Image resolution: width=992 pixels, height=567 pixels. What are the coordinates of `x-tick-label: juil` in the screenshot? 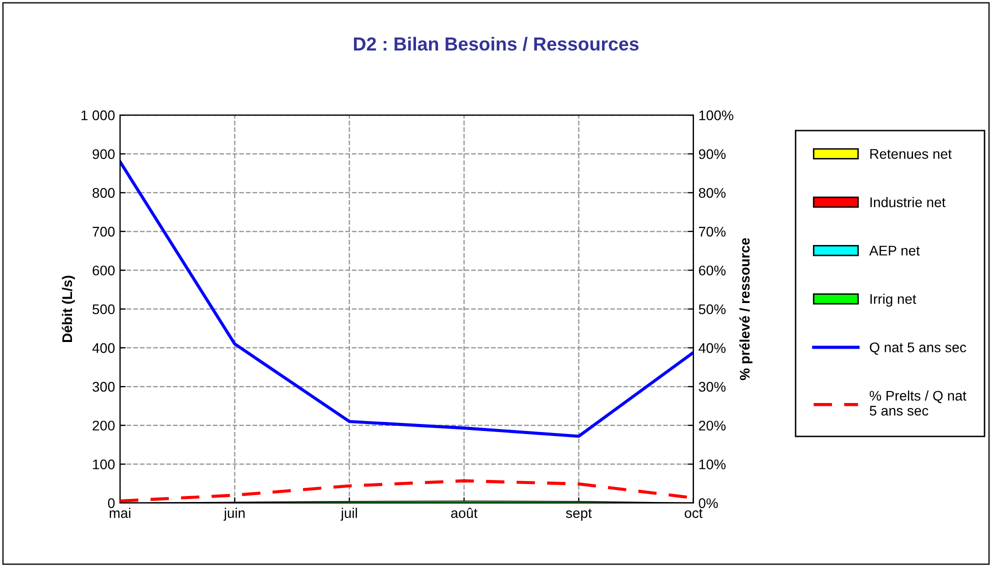 It's located at (348, 514).